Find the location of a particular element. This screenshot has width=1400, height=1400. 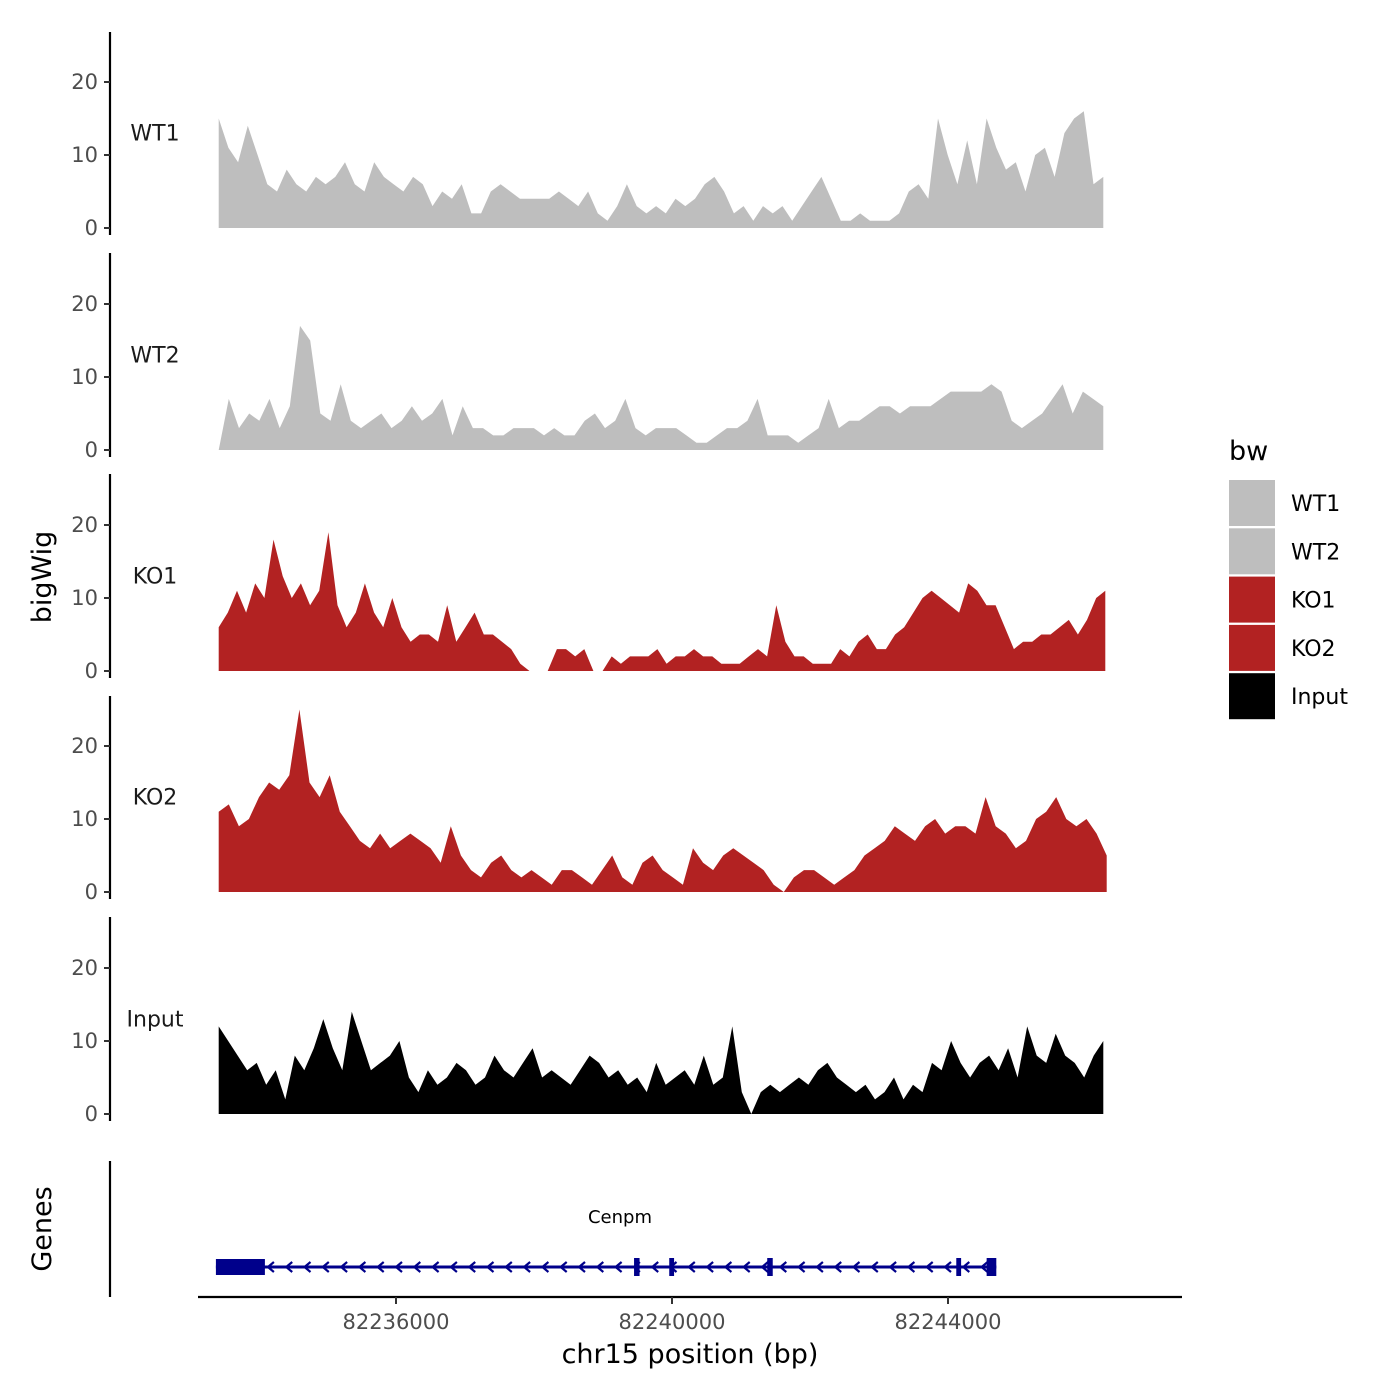

track-input: 0 10 20 Input is located at coordinates (587, 1021).